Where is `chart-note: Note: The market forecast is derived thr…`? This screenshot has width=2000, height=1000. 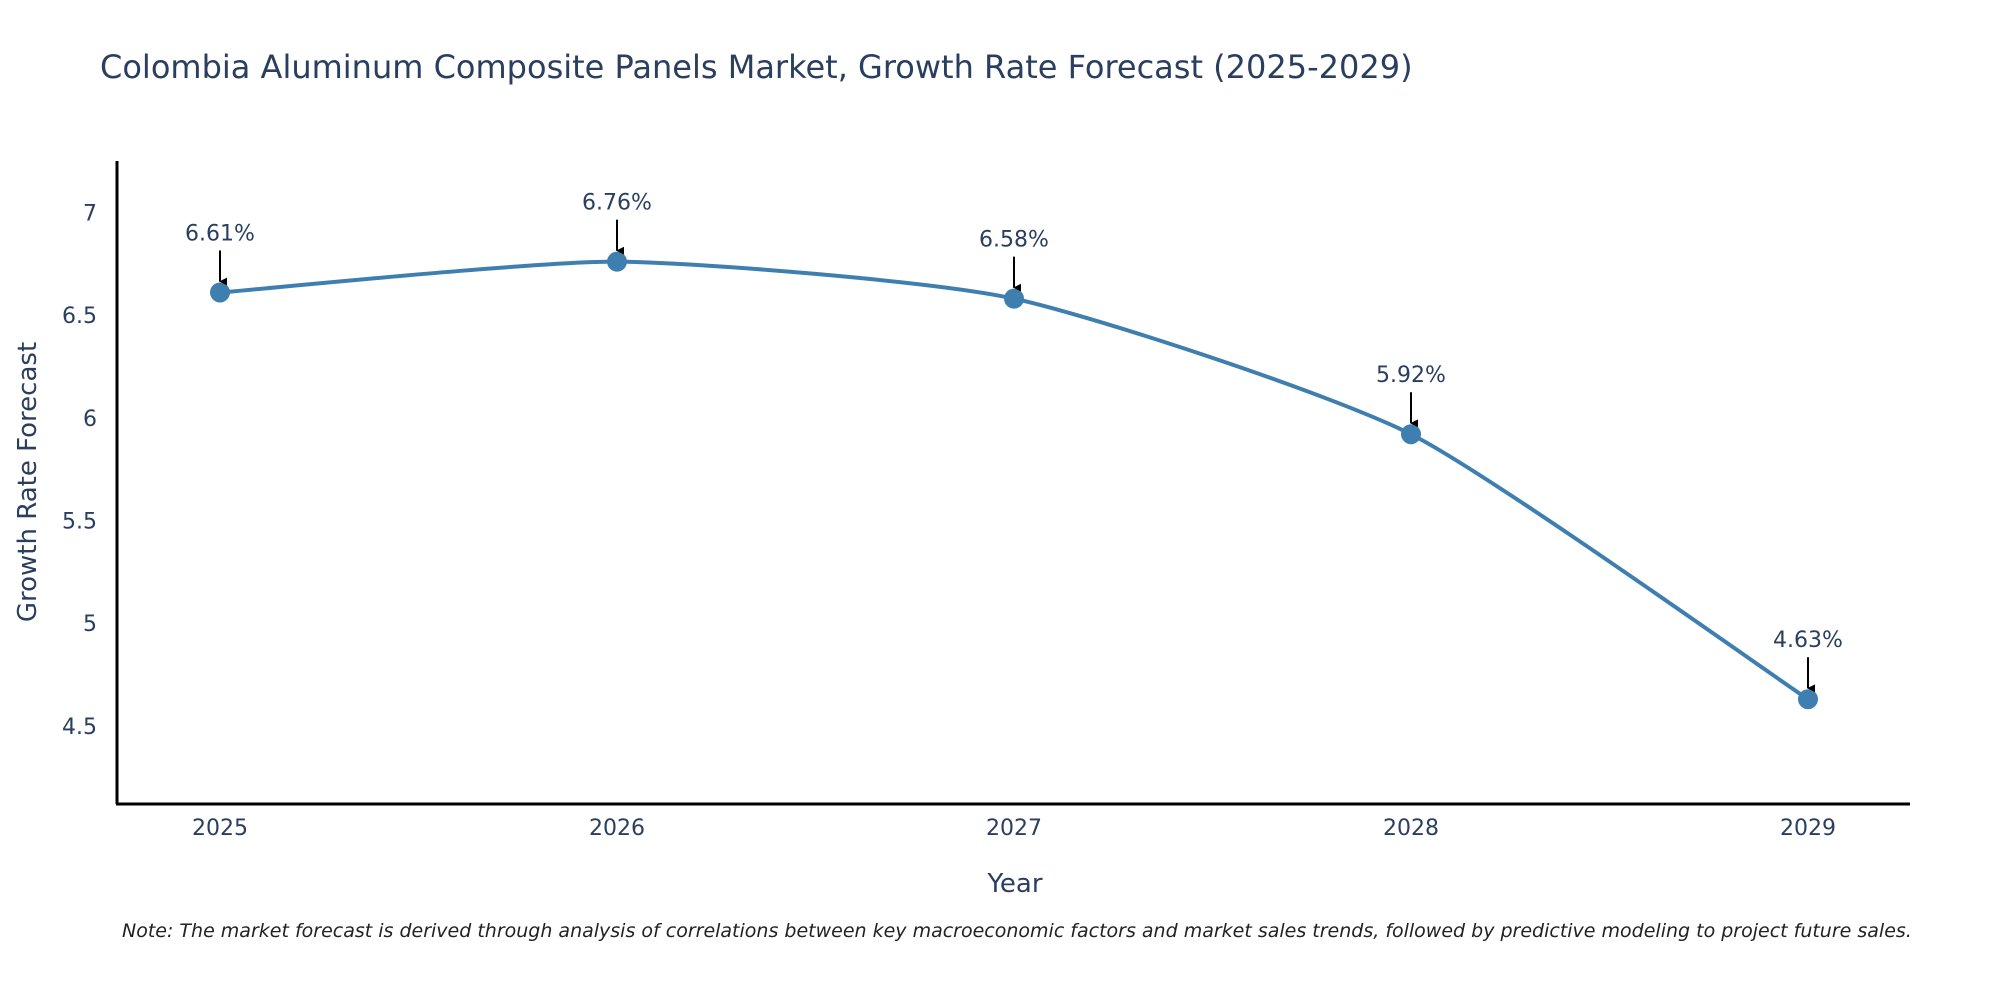
chart-note: Note: The market forecast is derived thr… is located at coordinates (1017, 931).